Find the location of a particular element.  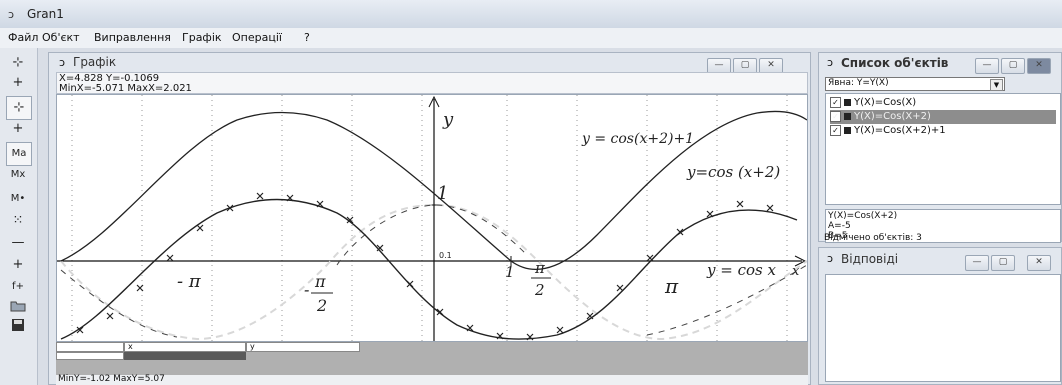

graph-statusbar: MinY=-1.02 MaxY=5.07 is located at coordinates (432, 379).